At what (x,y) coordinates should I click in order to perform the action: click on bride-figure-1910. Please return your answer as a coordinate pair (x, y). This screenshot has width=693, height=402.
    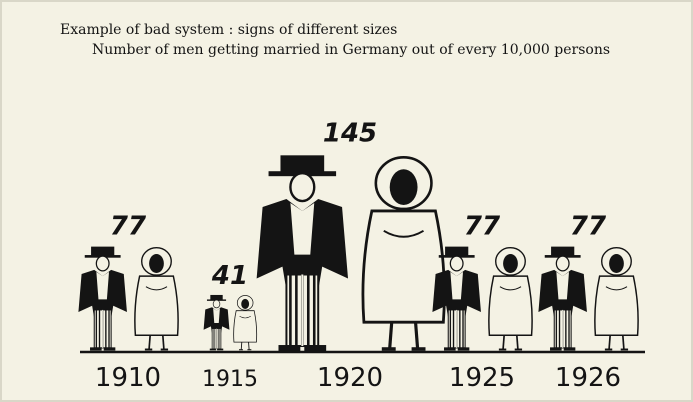
    Looking at the image, I should click on (156, 298).